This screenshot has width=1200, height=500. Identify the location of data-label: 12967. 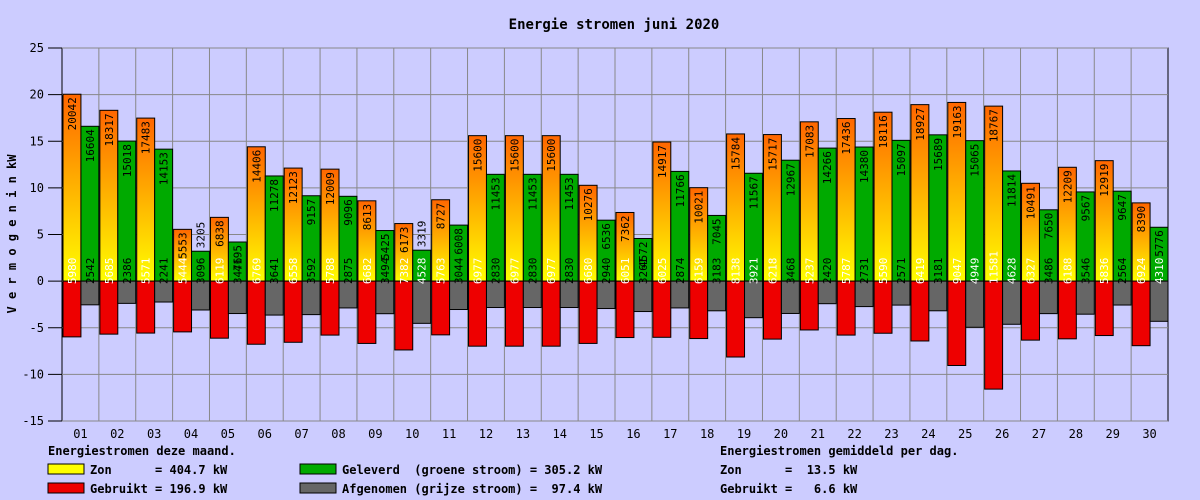
(790, 179).